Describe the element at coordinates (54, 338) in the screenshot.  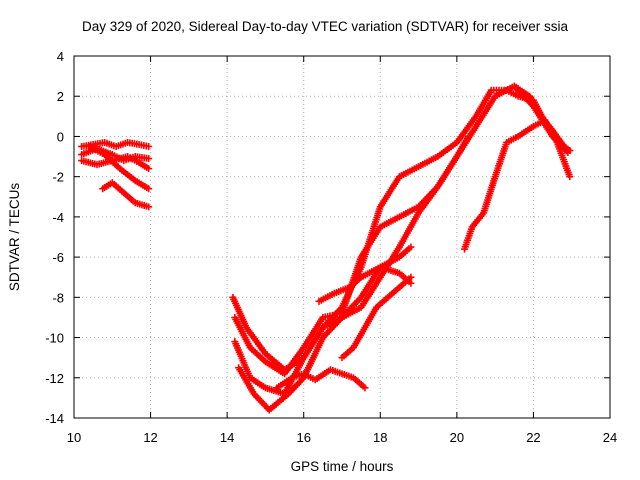
I see `y-tick-label: -10` at that location.